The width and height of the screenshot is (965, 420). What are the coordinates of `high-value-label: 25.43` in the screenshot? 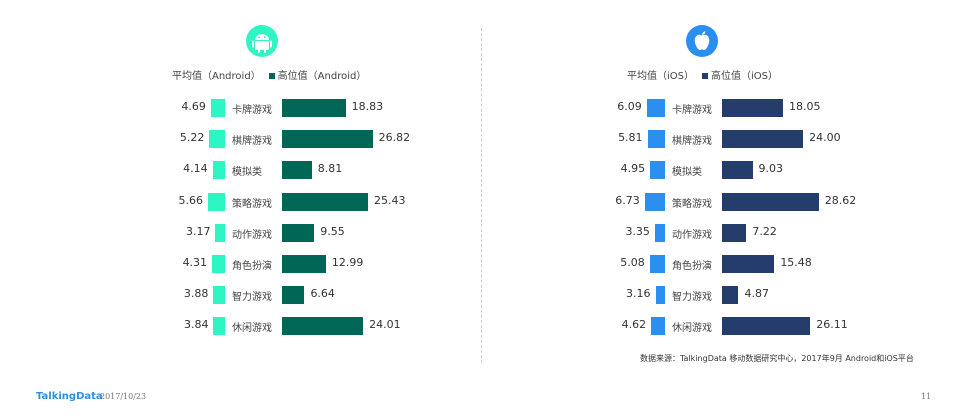 It's located at (389, 200).